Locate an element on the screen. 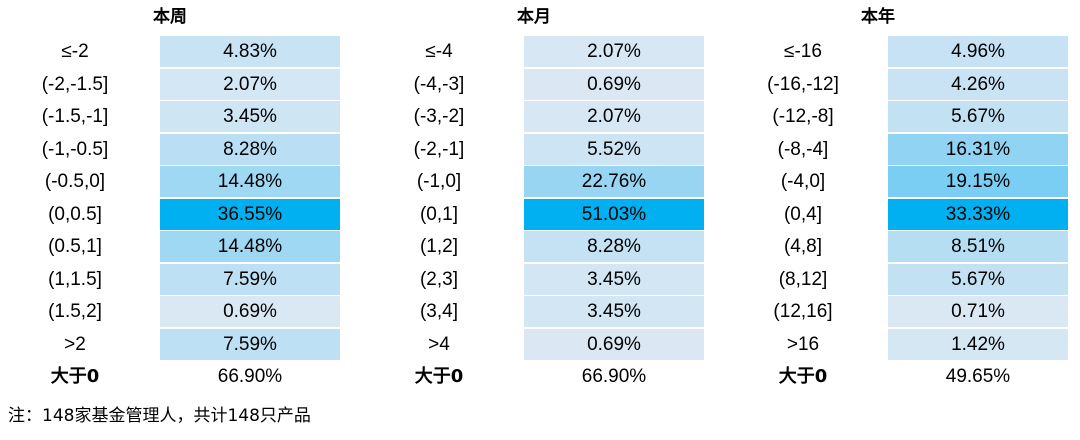 The width and height of the screenshot is (1080, 440). heat-cell: 8.51% is located at coordinates (978, 246).